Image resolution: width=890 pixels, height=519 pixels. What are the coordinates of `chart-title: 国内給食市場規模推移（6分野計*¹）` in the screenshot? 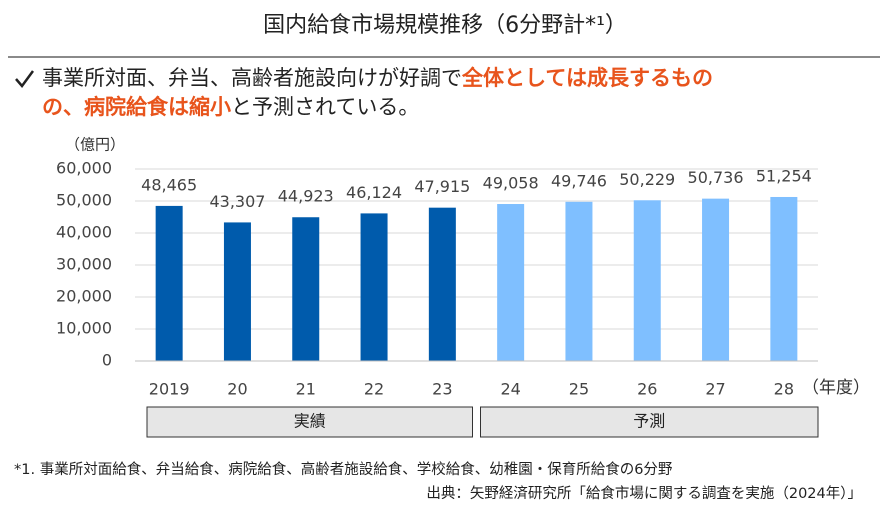 It's located at (445, 25).